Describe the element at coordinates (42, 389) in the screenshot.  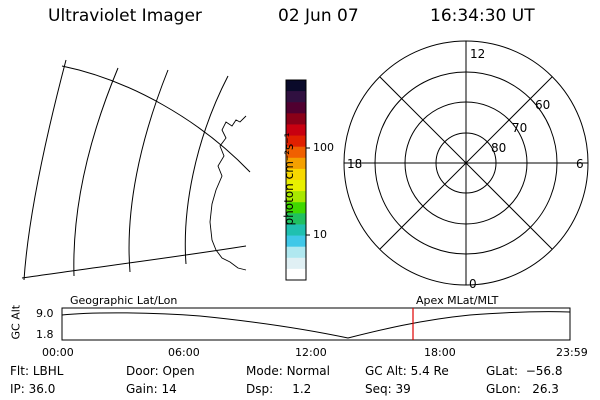
I see `status-value: 36.0` at that location.